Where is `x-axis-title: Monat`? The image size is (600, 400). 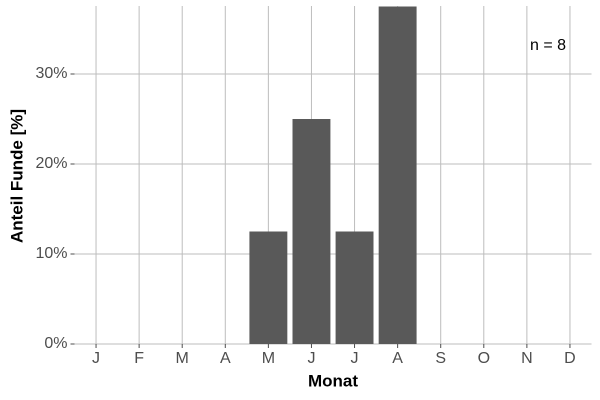 x-axis-title: Monat is located at coordinates (333, 380).